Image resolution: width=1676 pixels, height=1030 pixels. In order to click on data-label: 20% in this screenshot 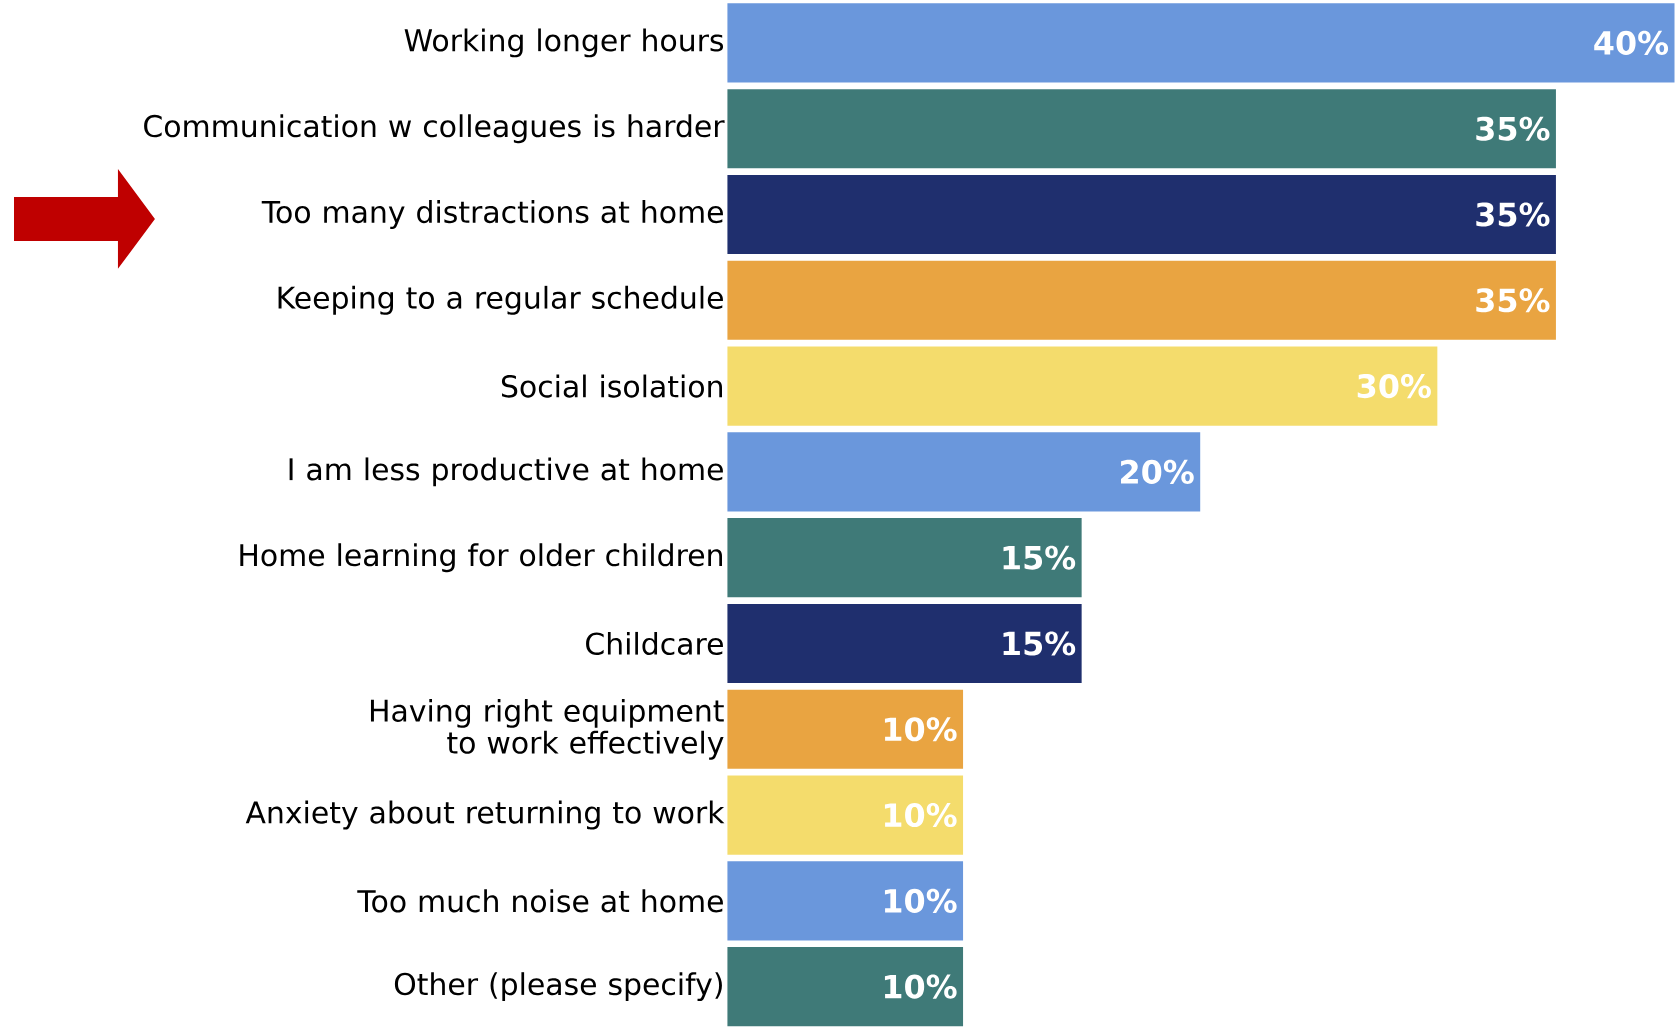, I will do `click(1157, 472)`.